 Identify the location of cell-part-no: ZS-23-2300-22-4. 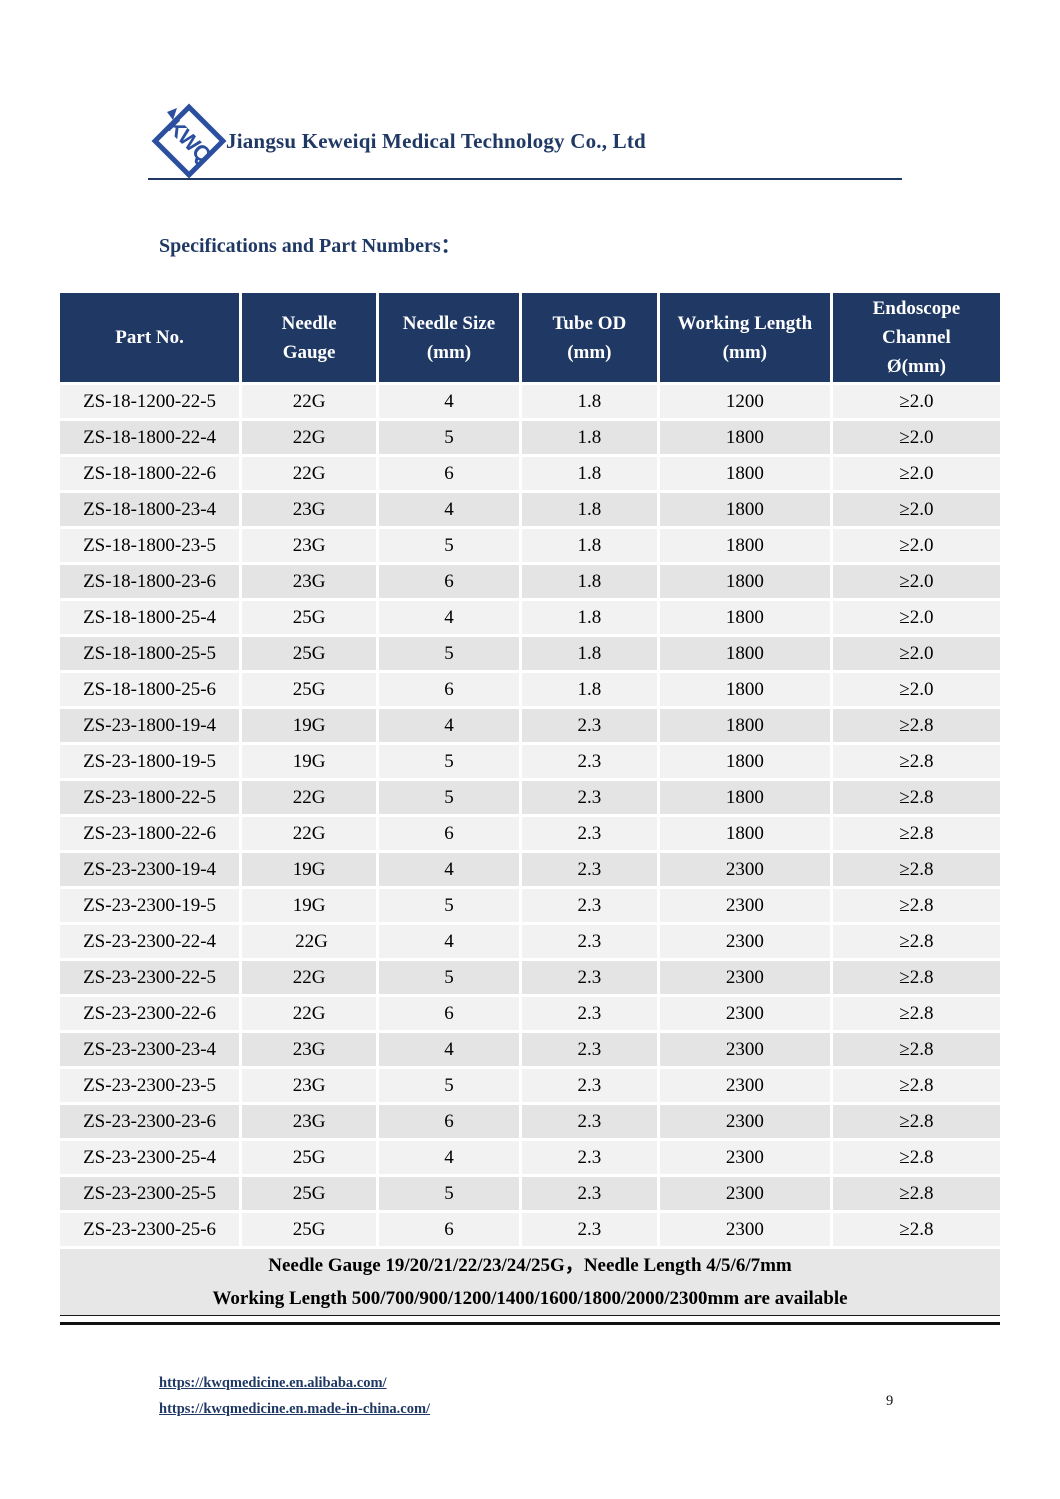
(150, 941).